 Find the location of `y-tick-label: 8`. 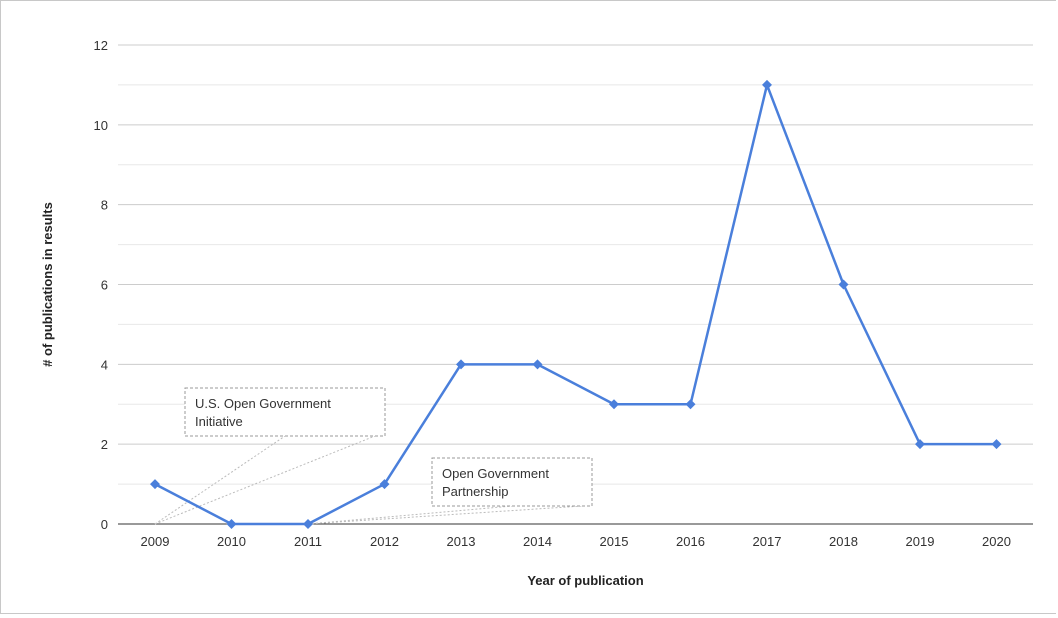

y-tick-label: 8 is located at coordinates (104, 205).